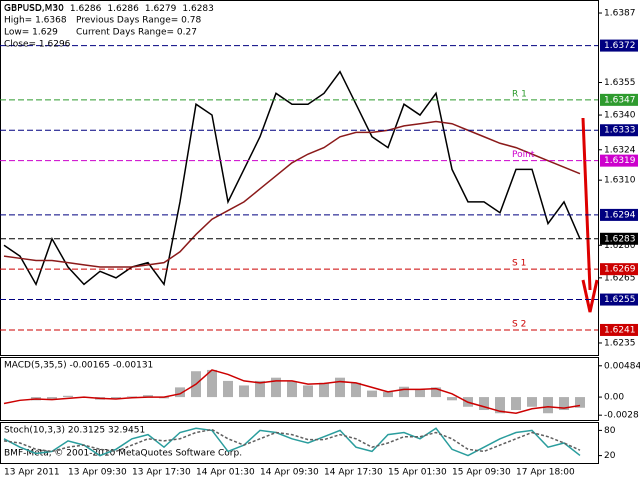 The width and height of the screenshot is (640, 480). I want to click on level-label: 1.6347, so click(620, 100).